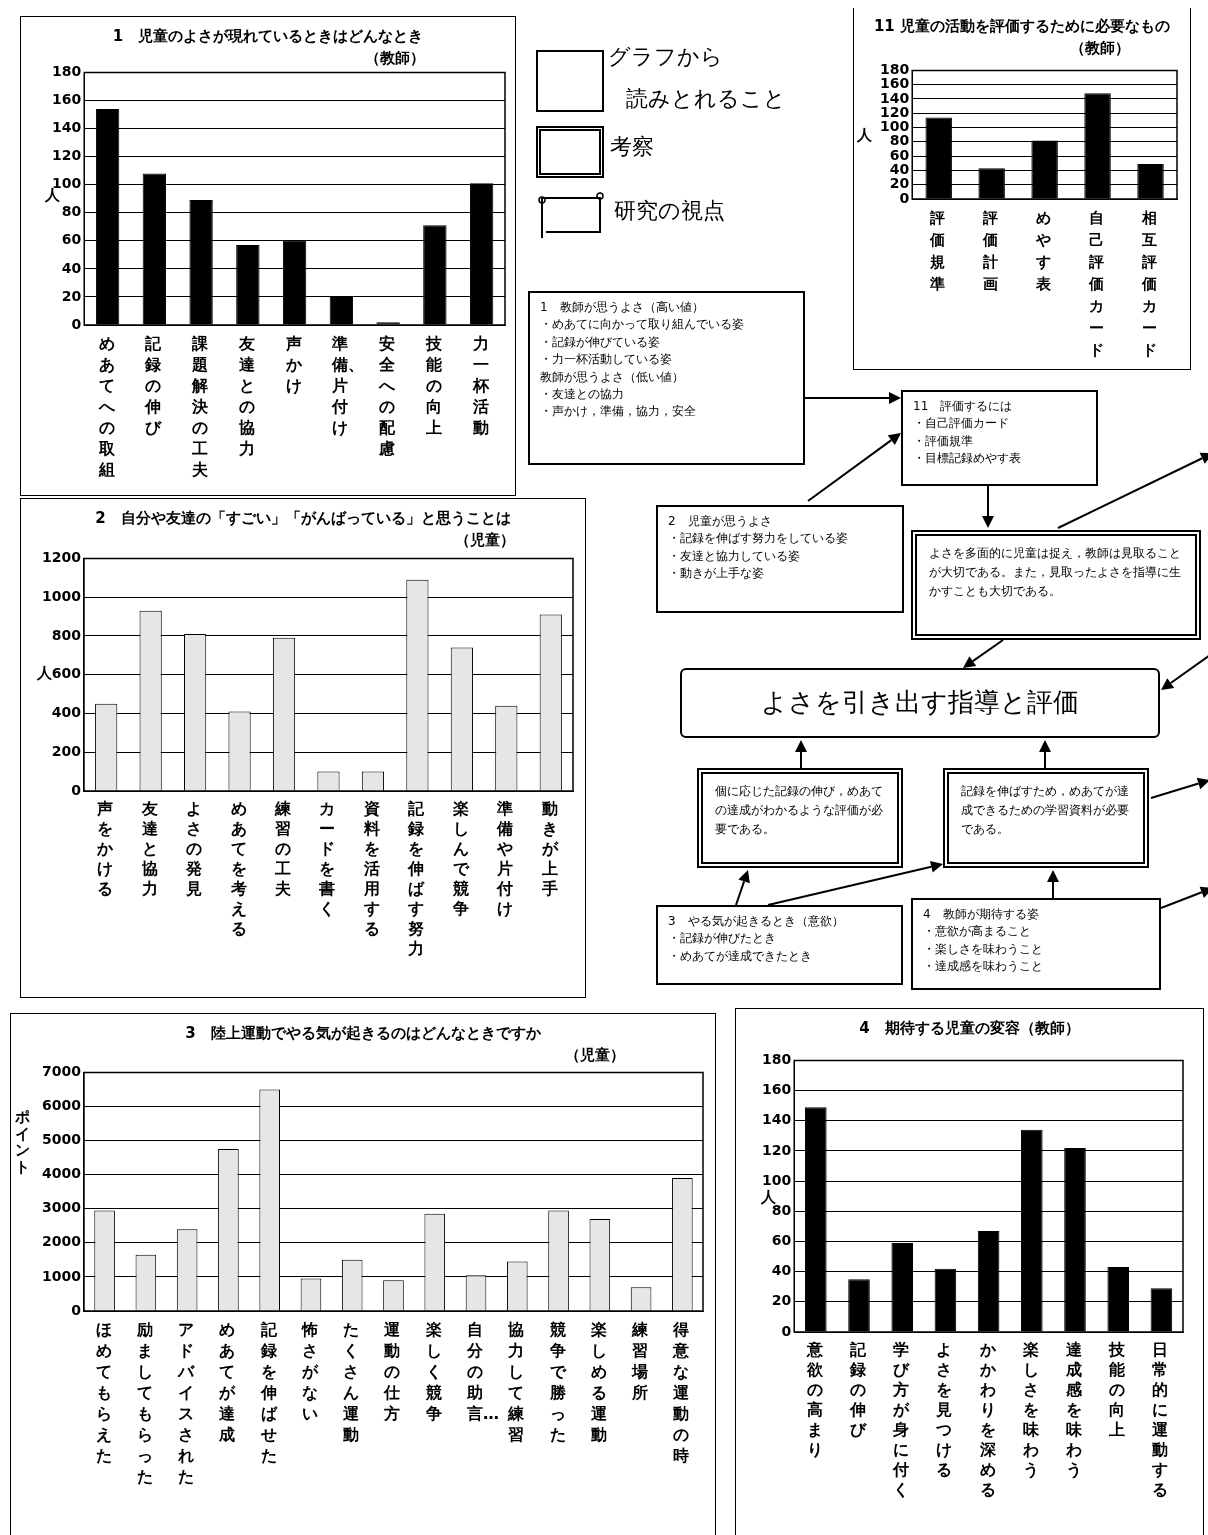  Describe the element at coordinates (62, 1207) in the screenshot. I see `y-tick-label: 3000` at that location.